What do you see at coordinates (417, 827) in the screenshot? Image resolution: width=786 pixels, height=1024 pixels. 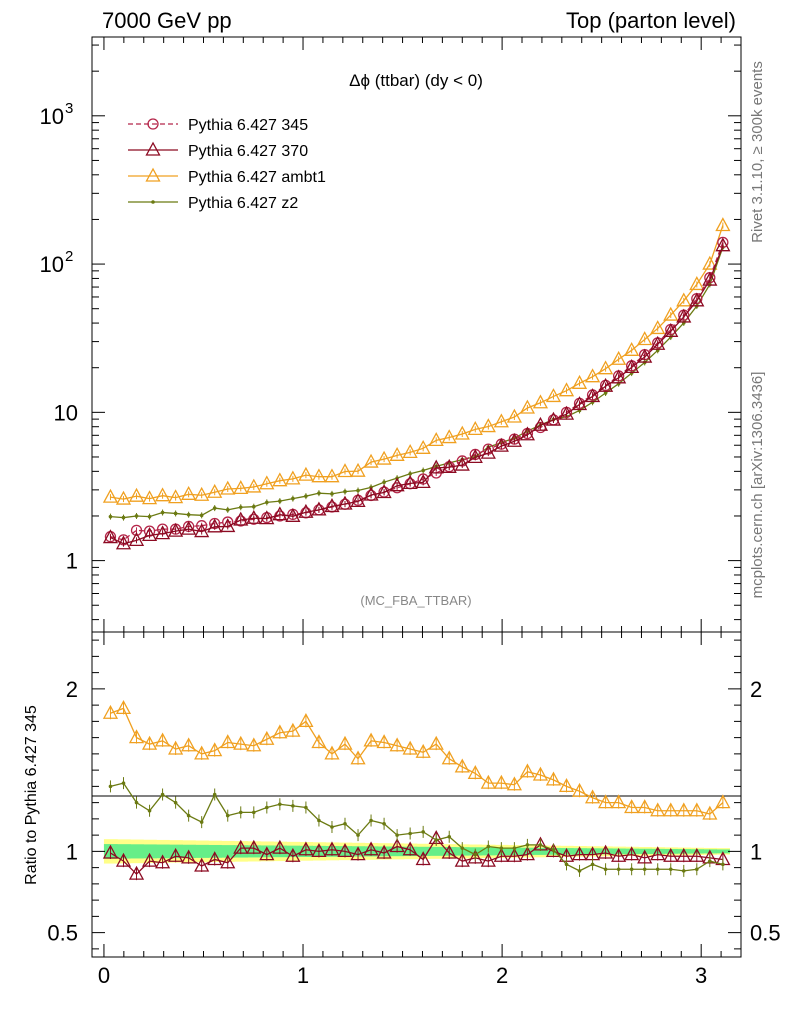 I see `ratio-series-line` at bounding box center [417, 827].